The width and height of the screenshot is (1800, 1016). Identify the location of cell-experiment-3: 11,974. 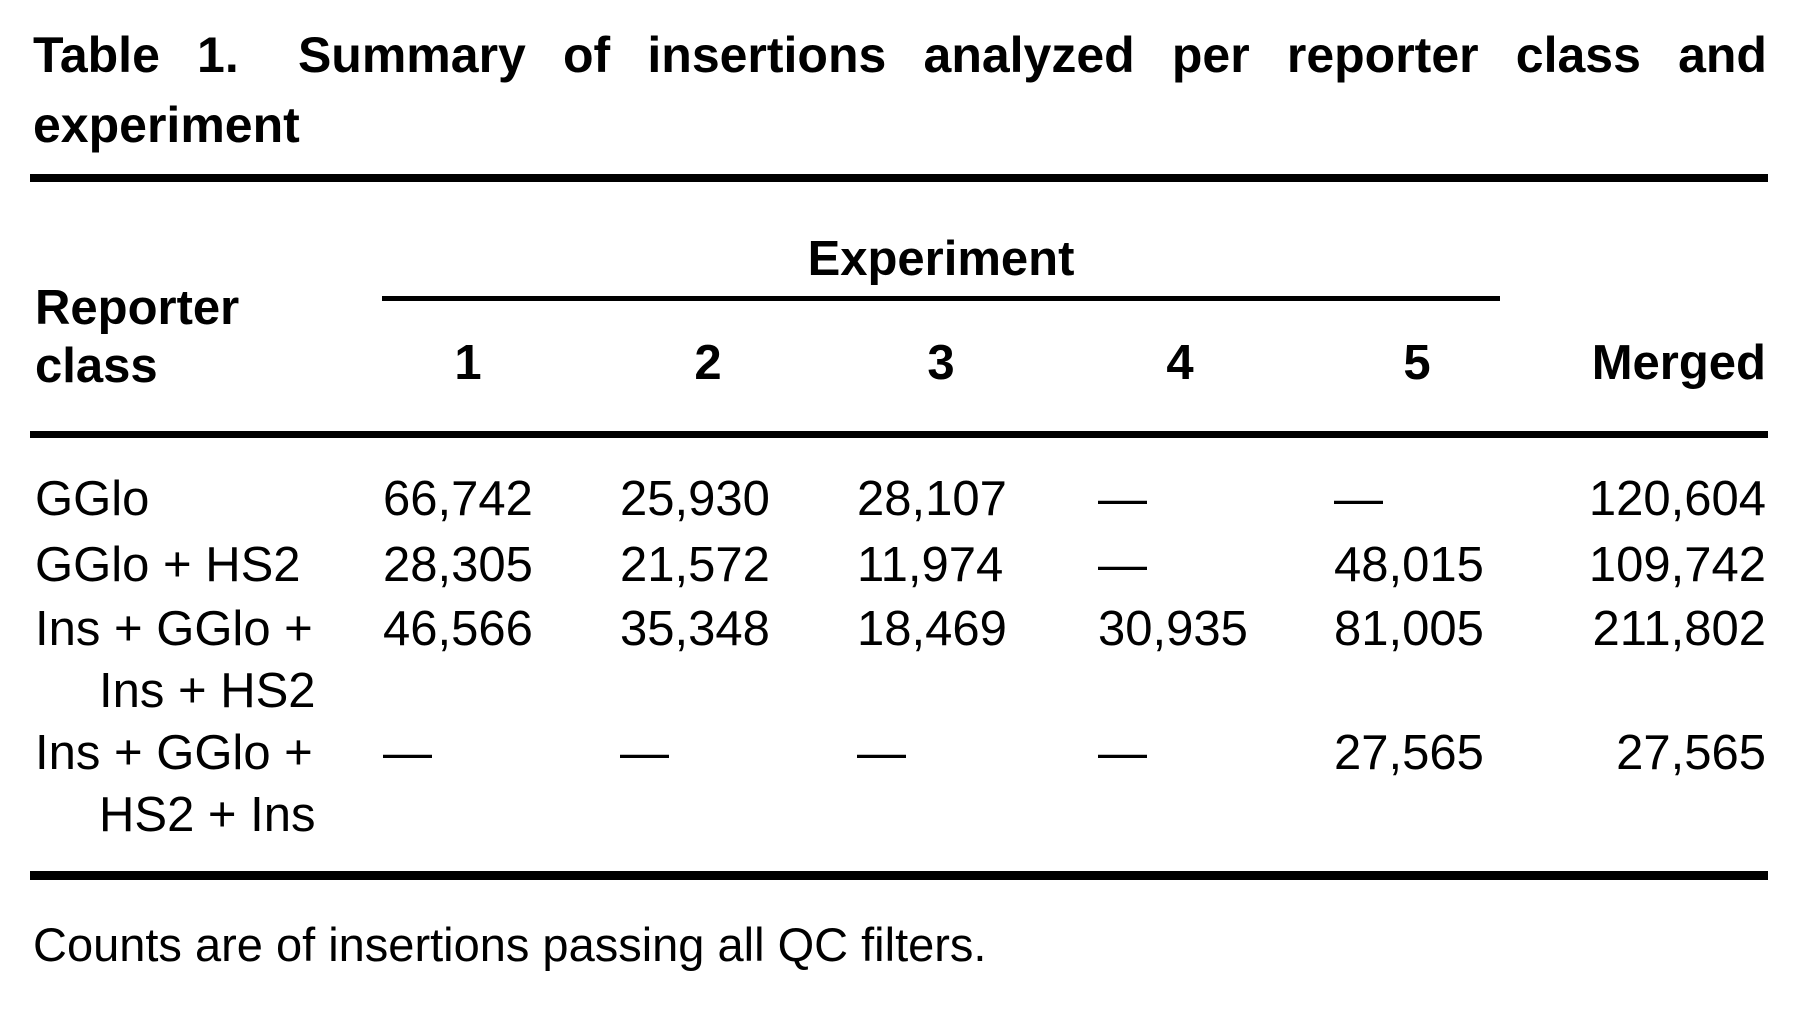
(930, 565).